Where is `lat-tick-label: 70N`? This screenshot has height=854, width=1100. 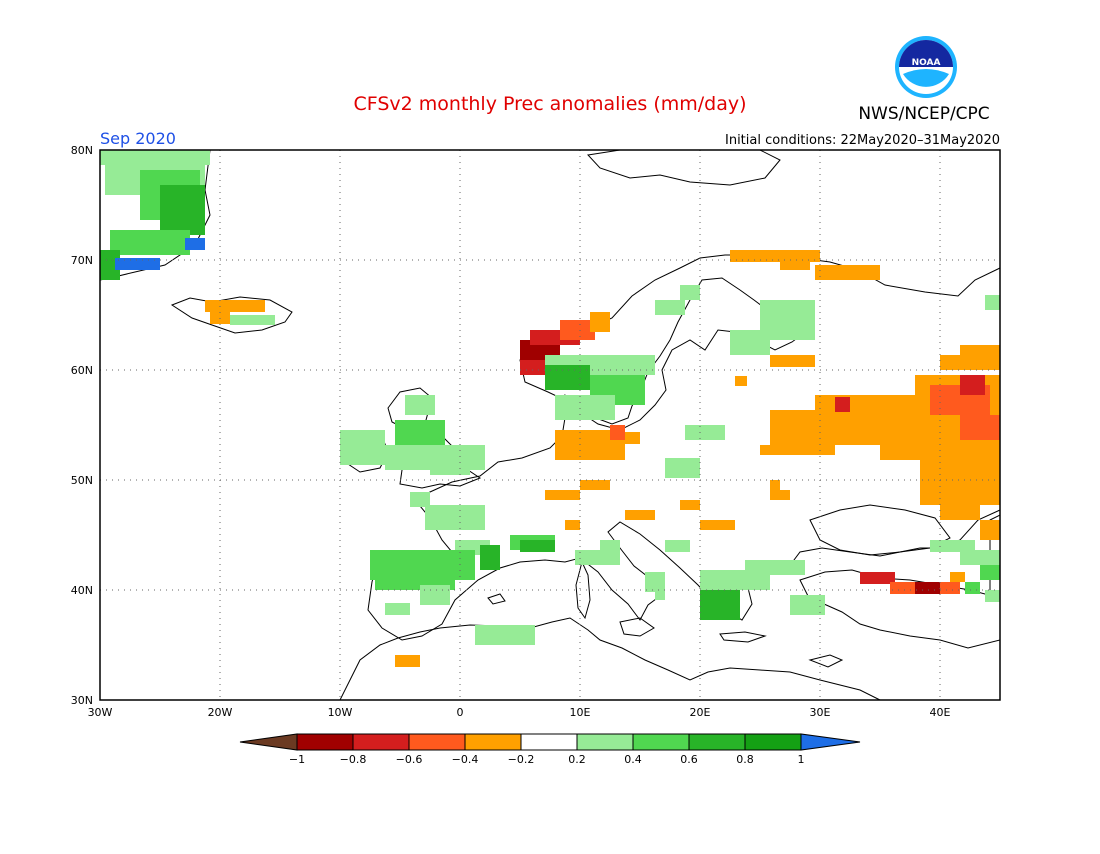 lat-tick-label: 70N is located at coordinates (82, 260).